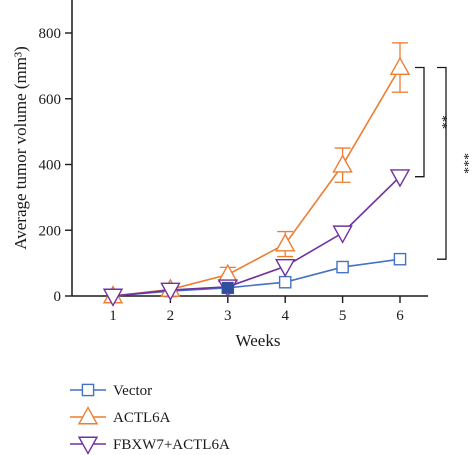 The height and width of the screenshot is (455, 474). I want to click on significance-brackets: *****, so click(443, 163).